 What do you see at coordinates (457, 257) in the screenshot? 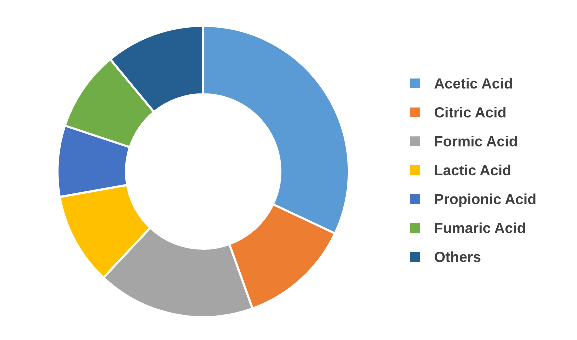
I see `legend-label: Others` at bounding box center [457, 257].